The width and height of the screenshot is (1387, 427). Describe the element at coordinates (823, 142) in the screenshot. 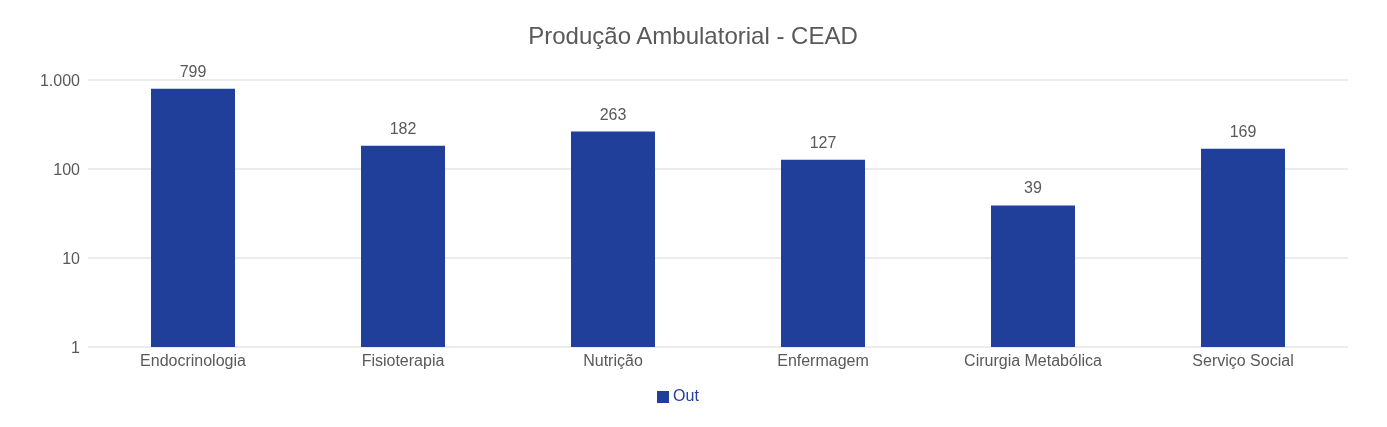

I see `data-label: 127` at that location.